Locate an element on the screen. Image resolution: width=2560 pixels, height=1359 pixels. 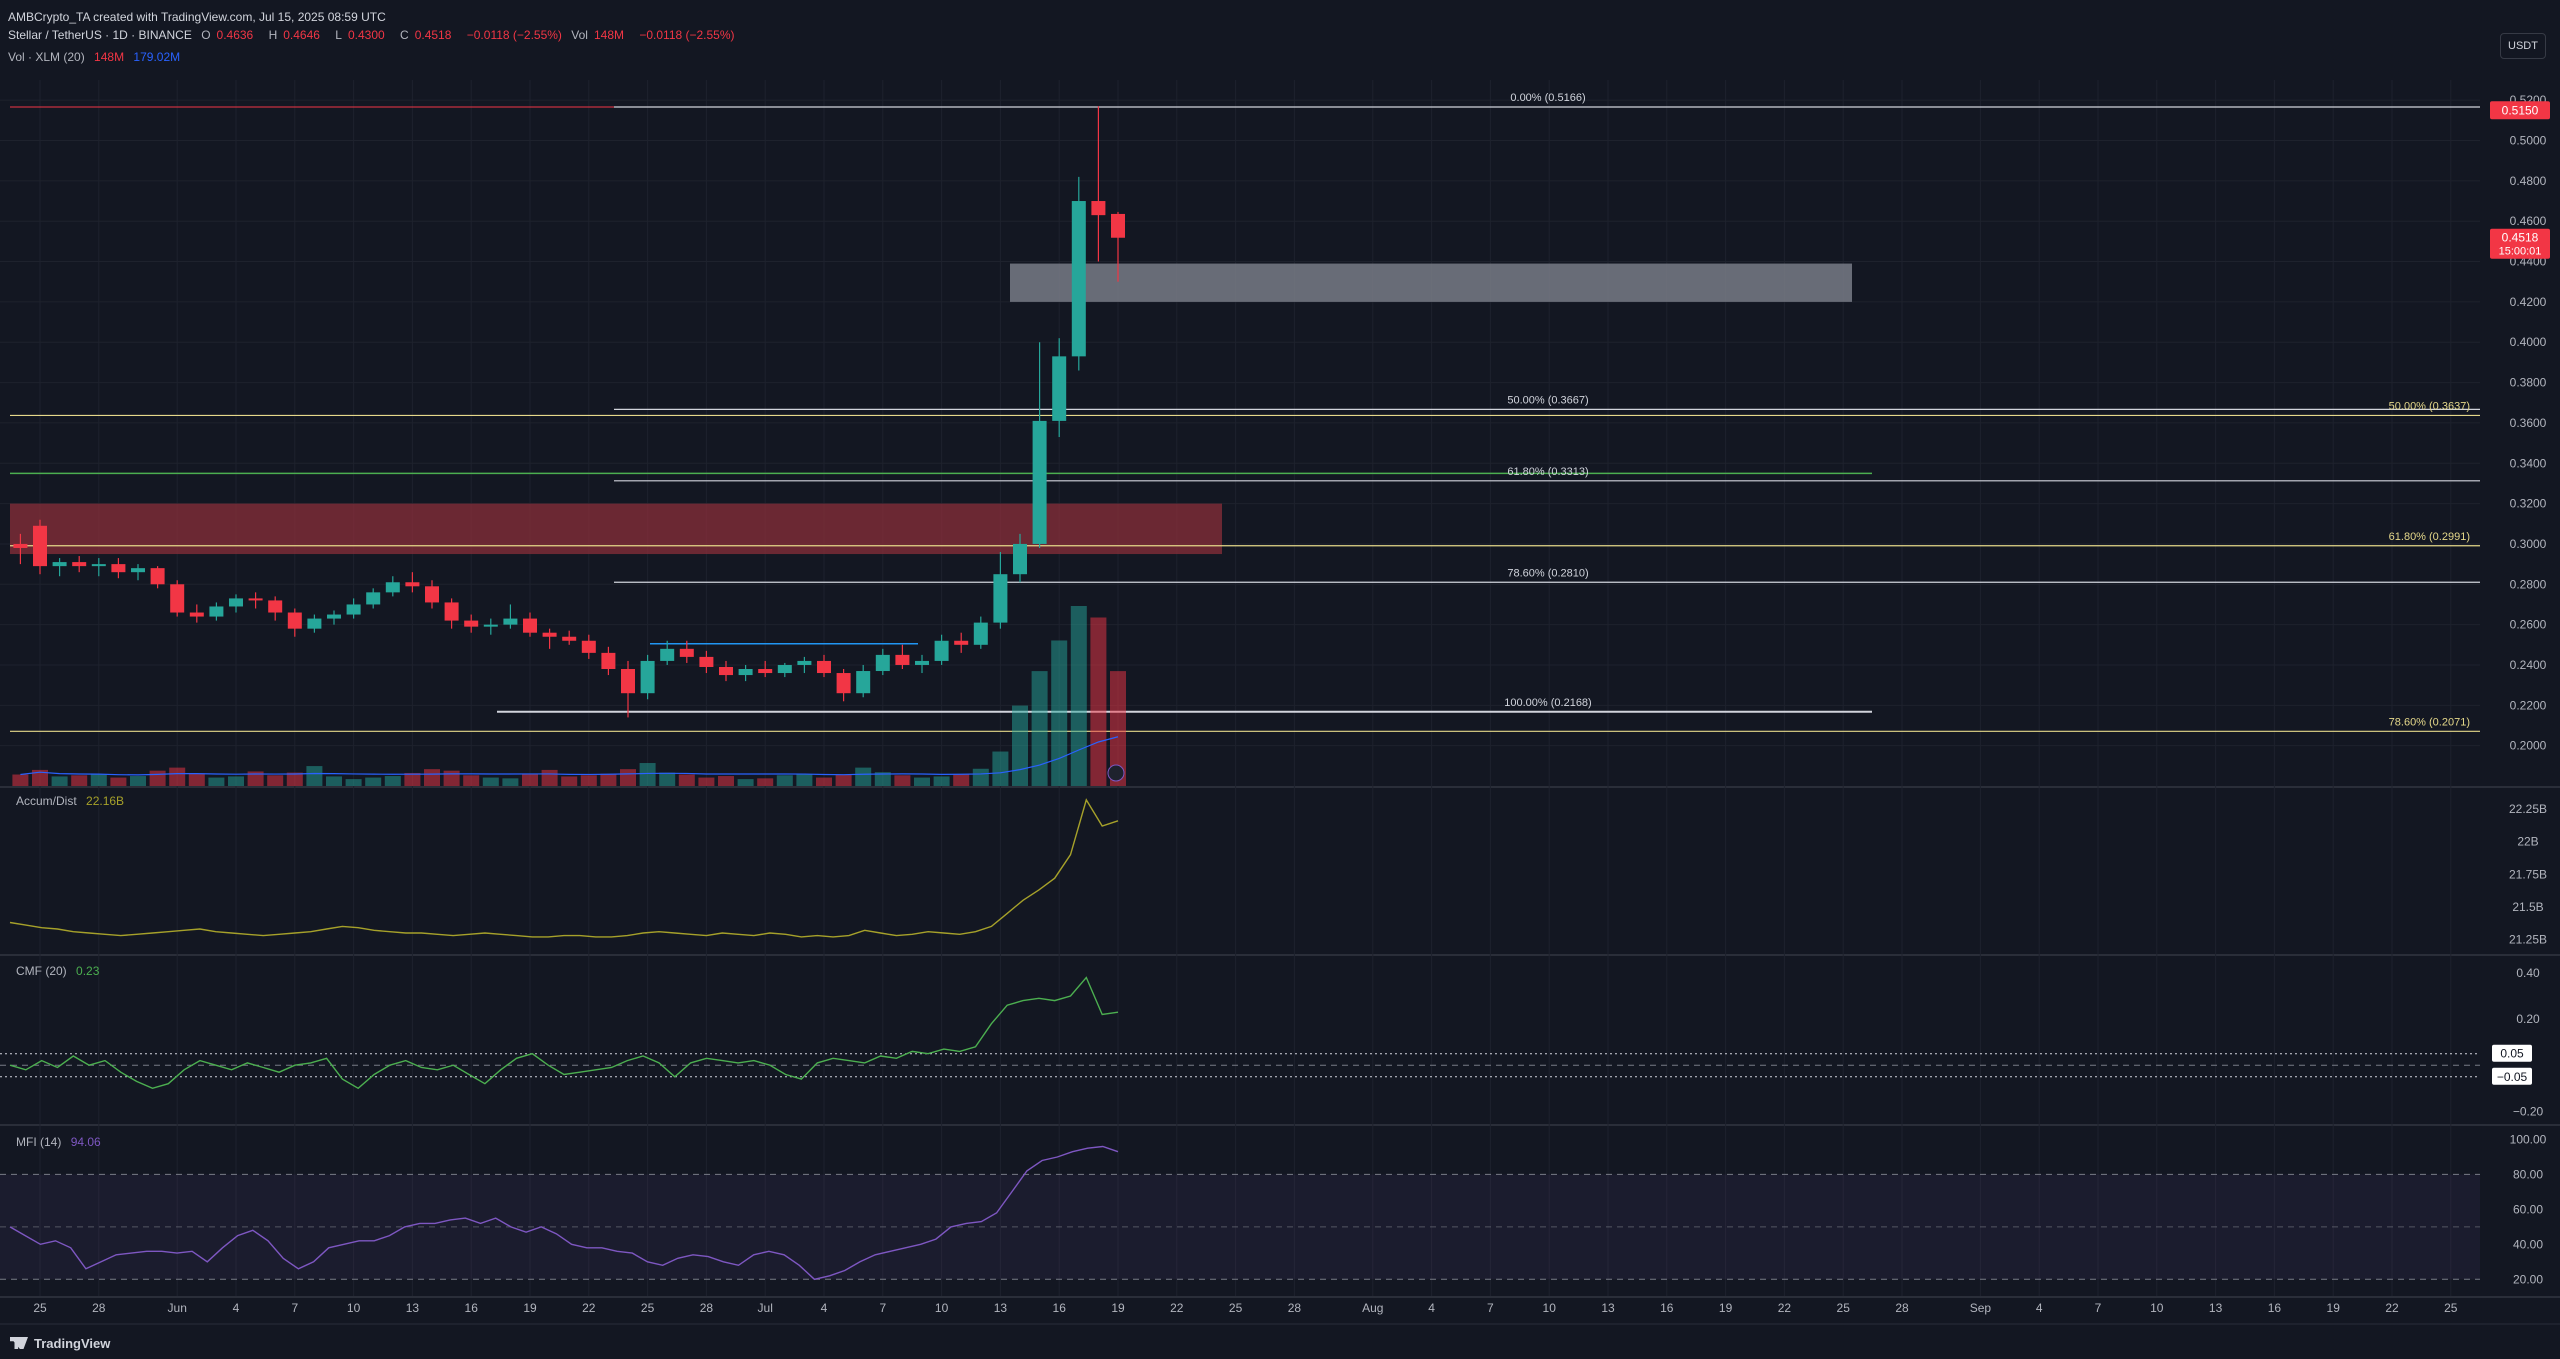
fib-level-label: 50.00% (0.3637) is located at coordinates (2429, 406).